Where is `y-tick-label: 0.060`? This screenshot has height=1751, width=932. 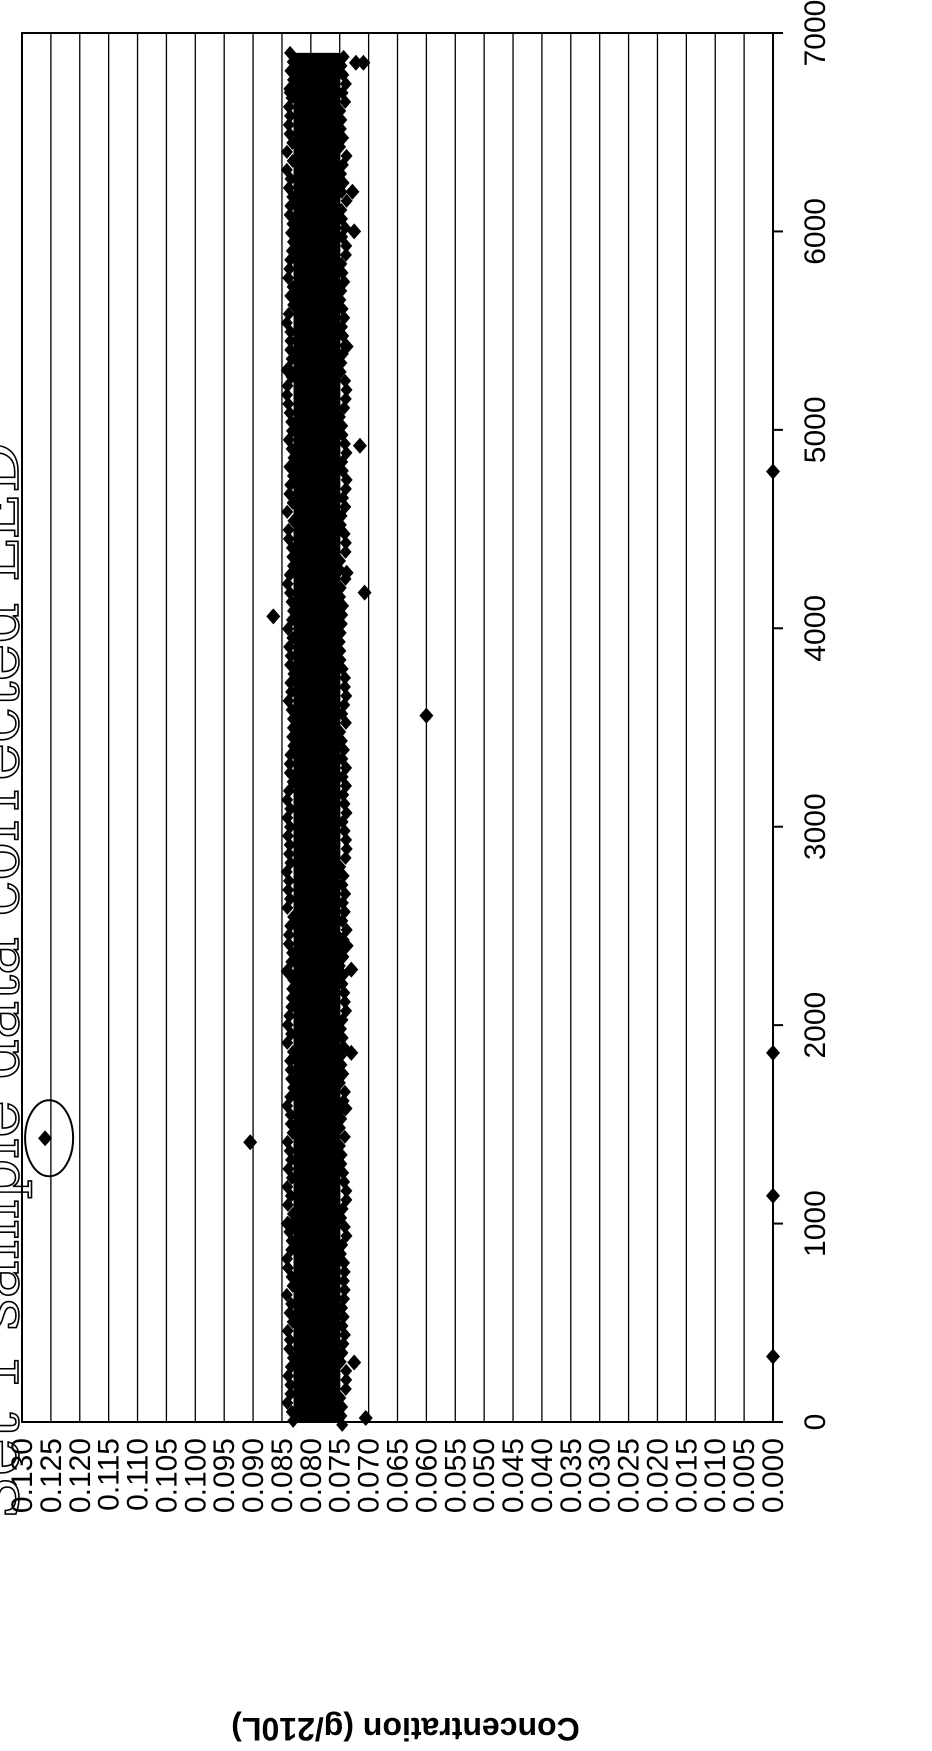
y-tick-label: 0.060 is located at coordinates (426, 1475).